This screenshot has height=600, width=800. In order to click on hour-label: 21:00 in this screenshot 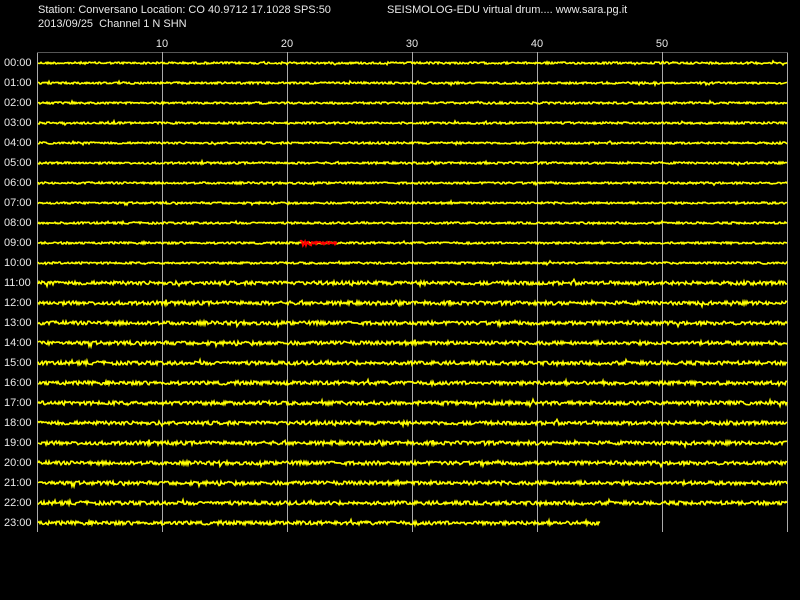, I will do `click(18, 483)`.